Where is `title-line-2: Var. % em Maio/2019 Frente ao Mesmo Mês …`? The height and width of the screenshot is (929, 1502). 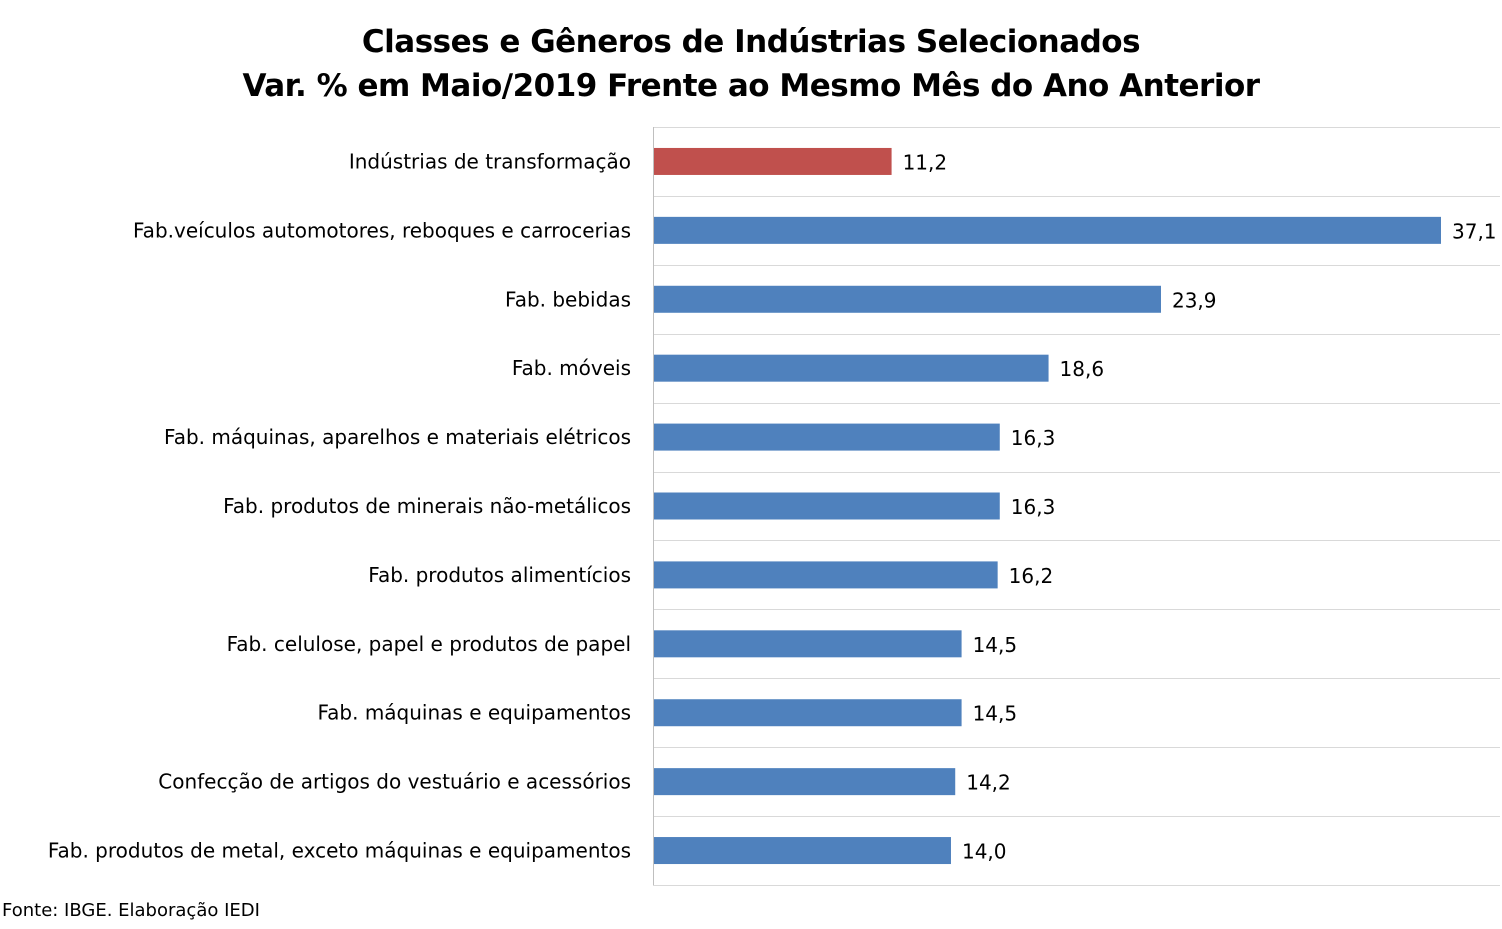 title-line-2: Var. % em Maio/2019 Frente ao Mesmo Mês … is located at coordinates (751, 86).